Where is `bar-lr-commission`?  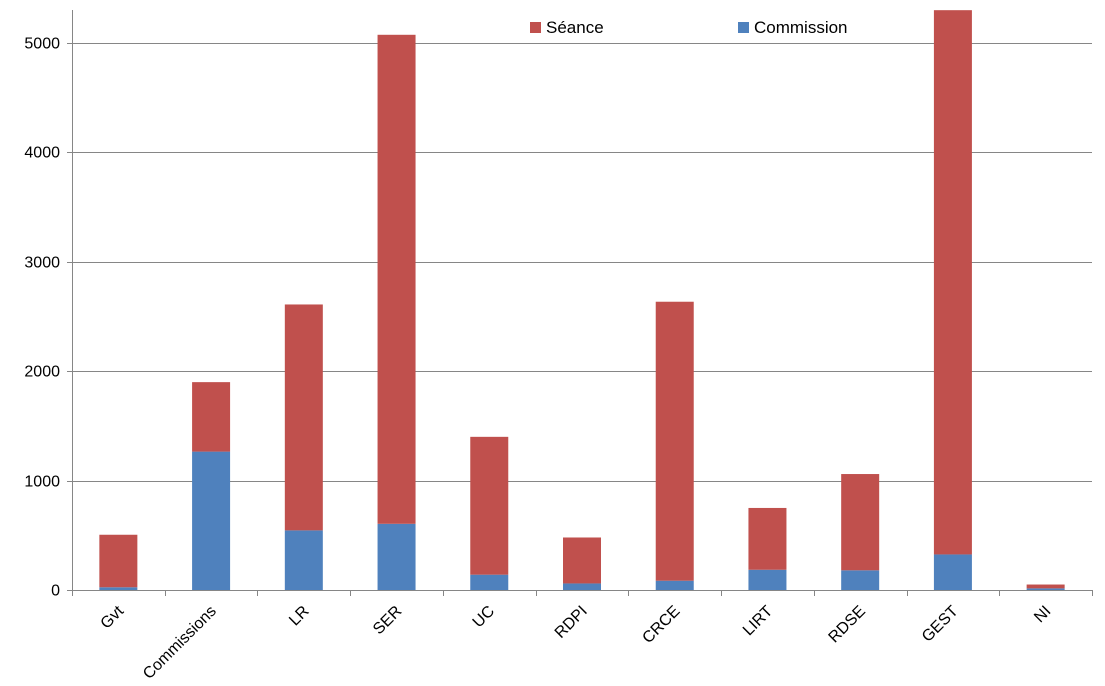 bar-lr-commission is located at coordinates (303, 560).